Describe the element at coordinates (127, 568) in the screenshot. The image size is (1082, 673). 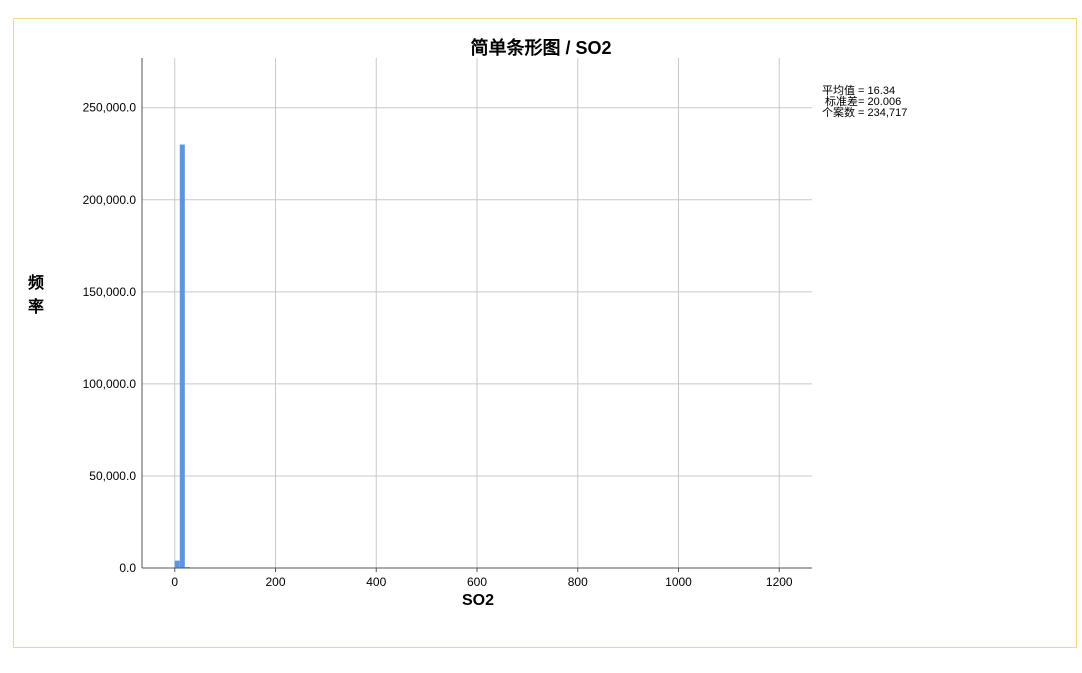
I see `y-tick-label: 0.0` at that location.